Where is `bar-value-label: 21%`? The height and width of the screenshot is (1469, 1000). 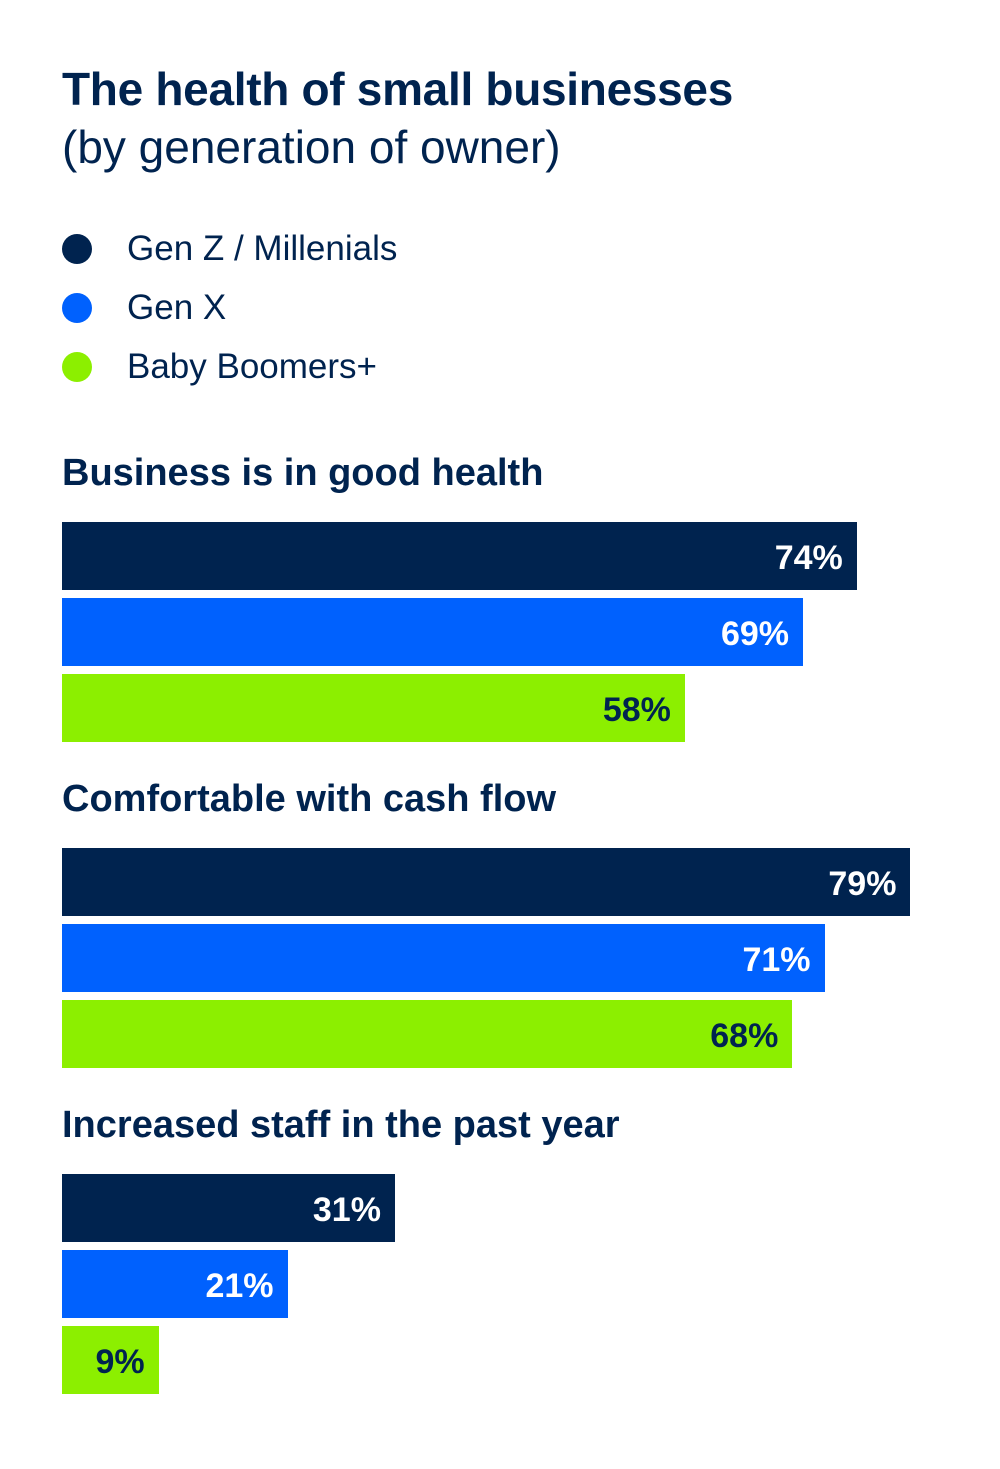 bar-value-label: 21% is located at coordinates (239, 1286).